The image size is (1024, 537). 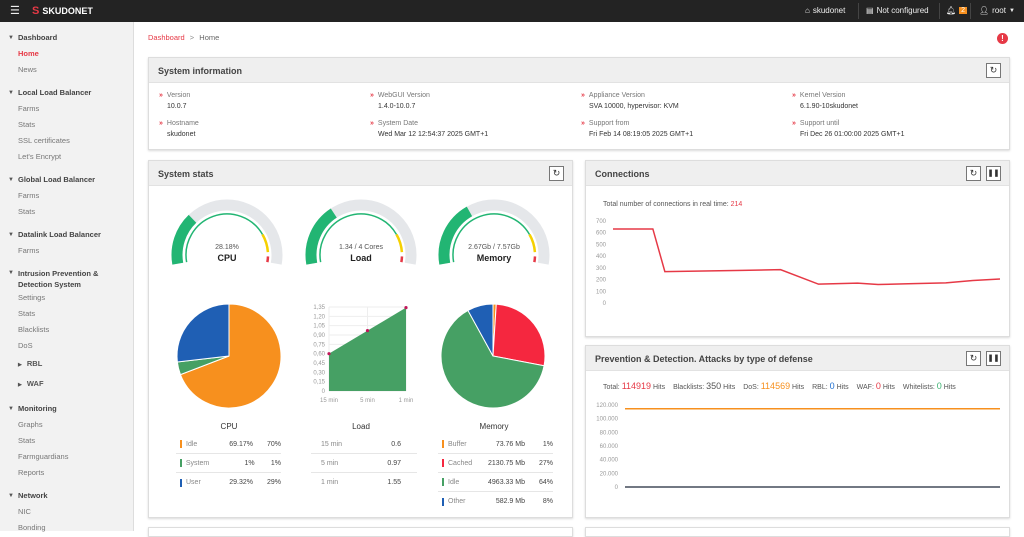 I want to click on sidebar-item: Farmguardians, so click(x=43, y=456).